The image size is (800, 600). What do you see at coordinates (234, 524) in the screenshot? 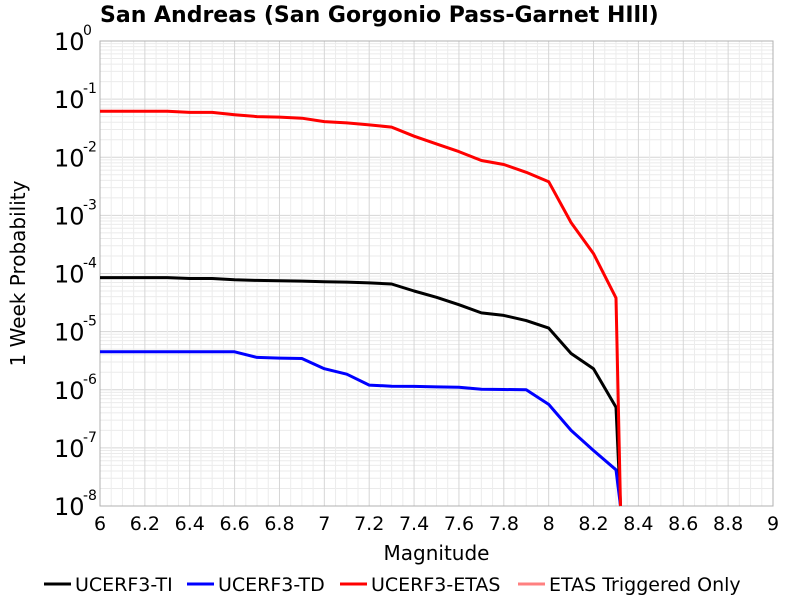
I see `x-tick-label: 6.6` at bounding box center [234, 524].